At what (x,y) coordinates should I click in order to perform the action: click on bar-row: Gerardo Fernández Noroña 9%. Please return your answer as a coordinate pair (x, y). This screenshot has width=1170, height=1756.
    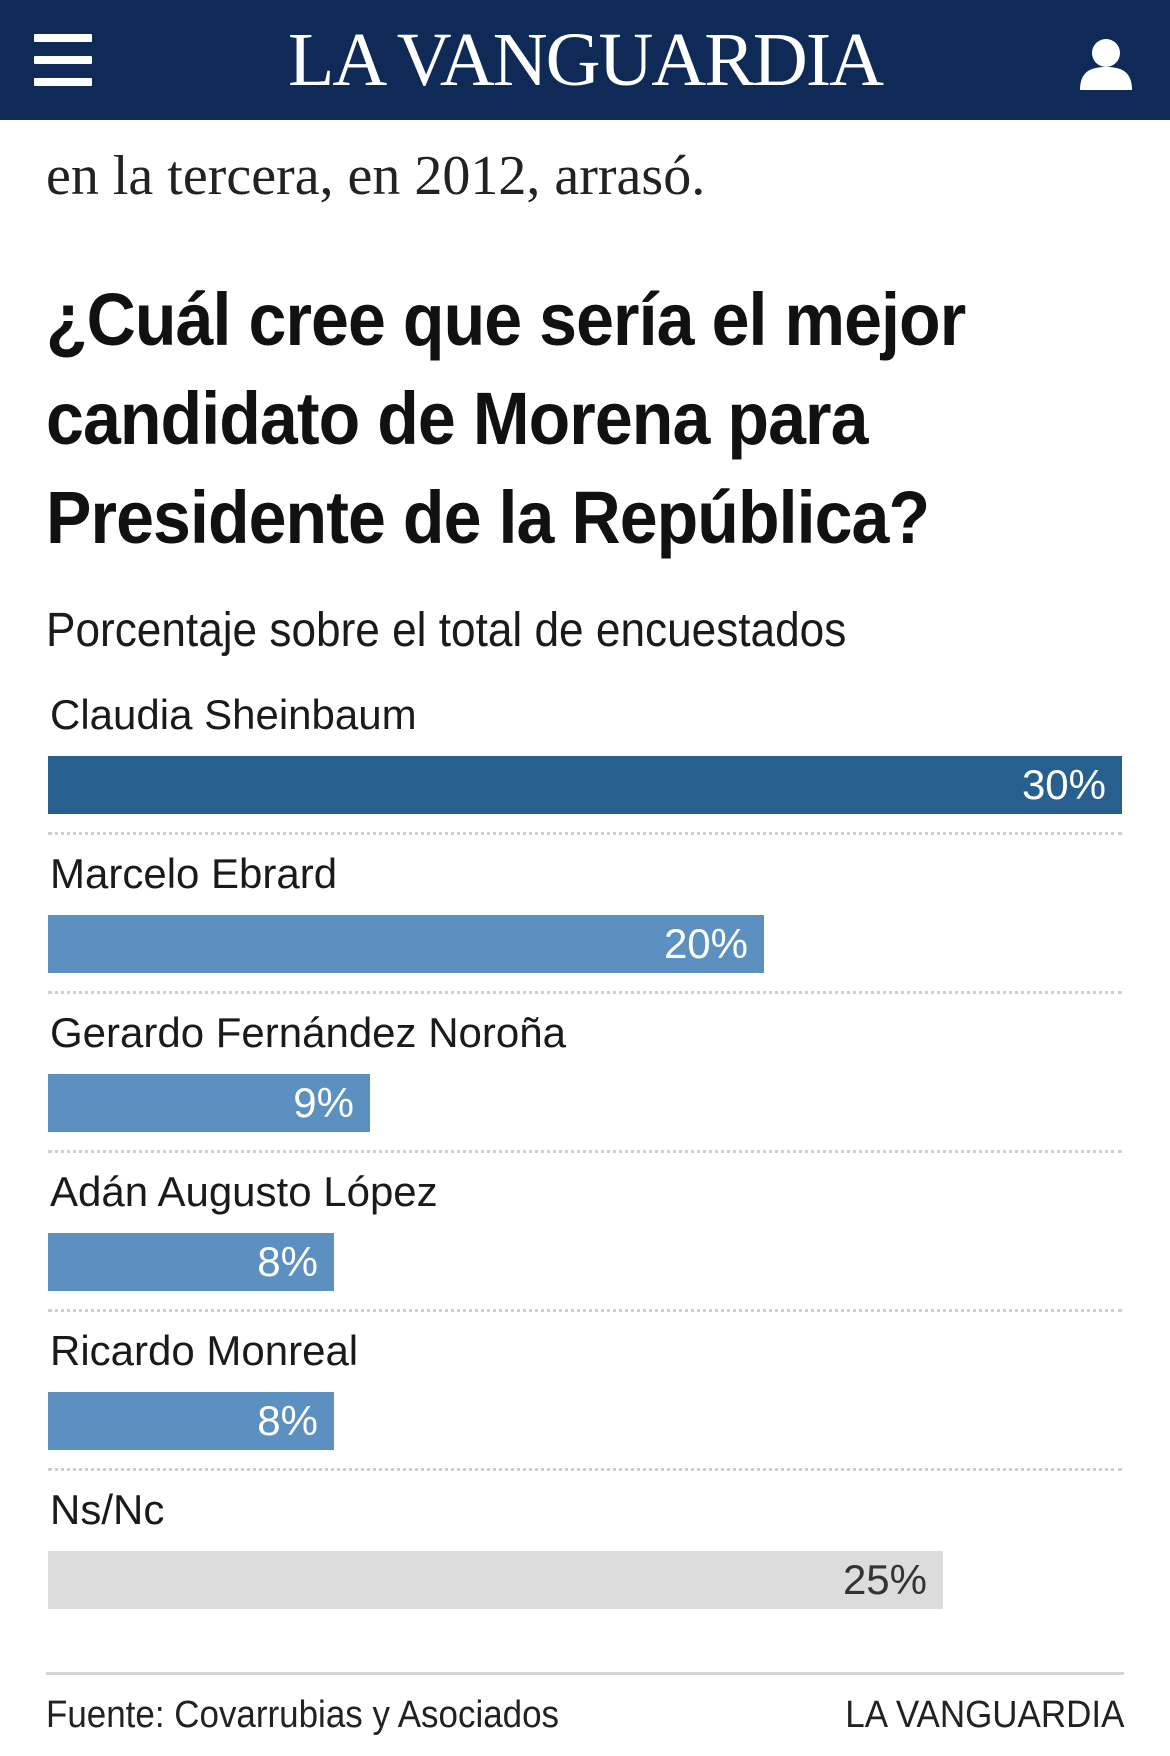
    Looking at the image, I should click on (585, 1077).